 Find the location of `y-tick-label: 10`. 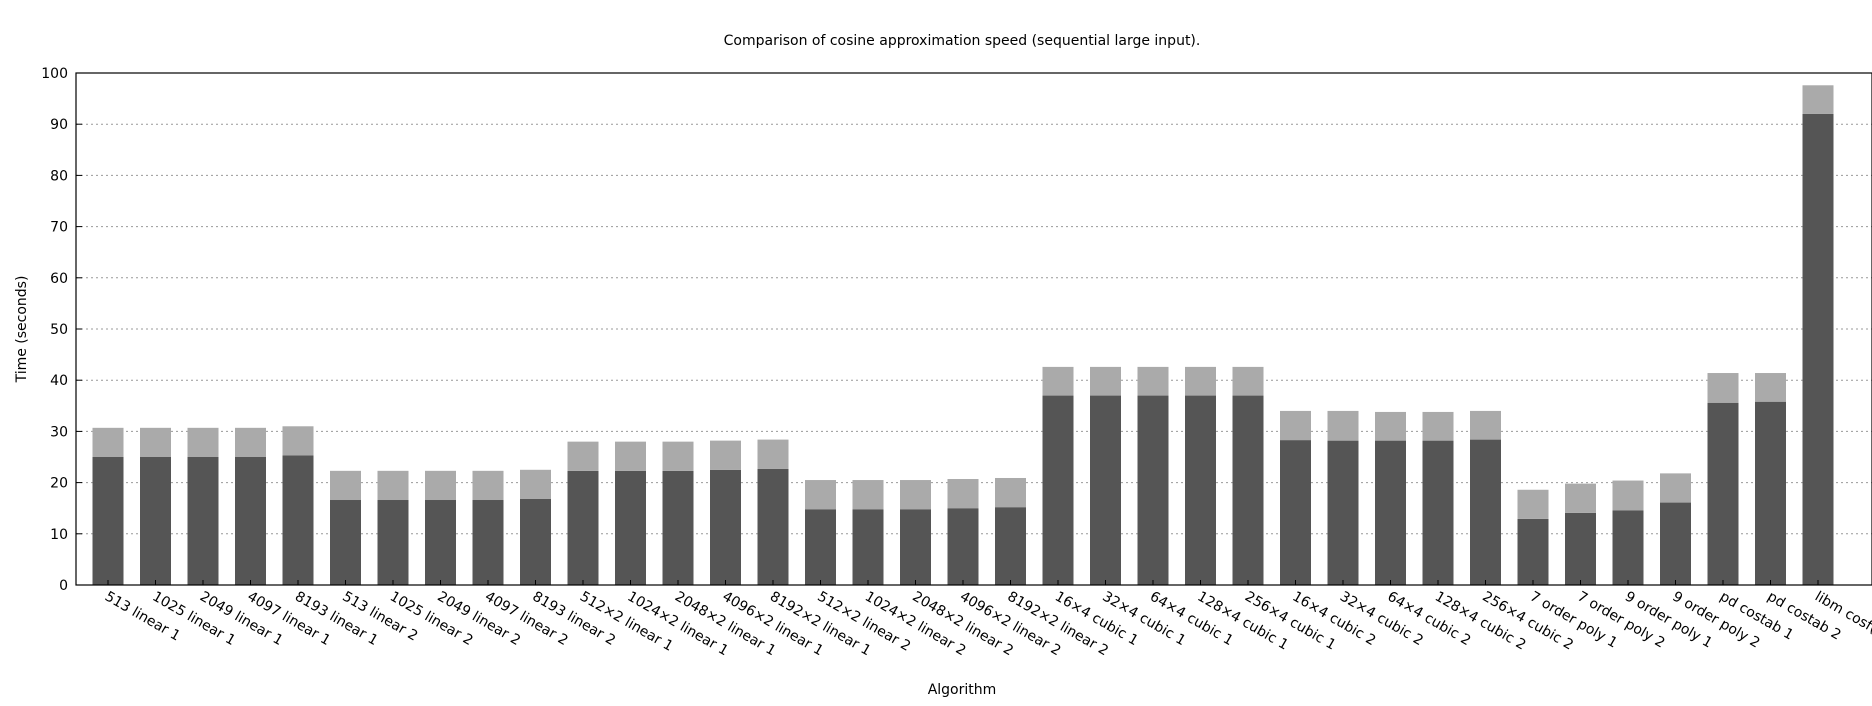

y-tick-label: 10 is located at coordinates (59, 535).